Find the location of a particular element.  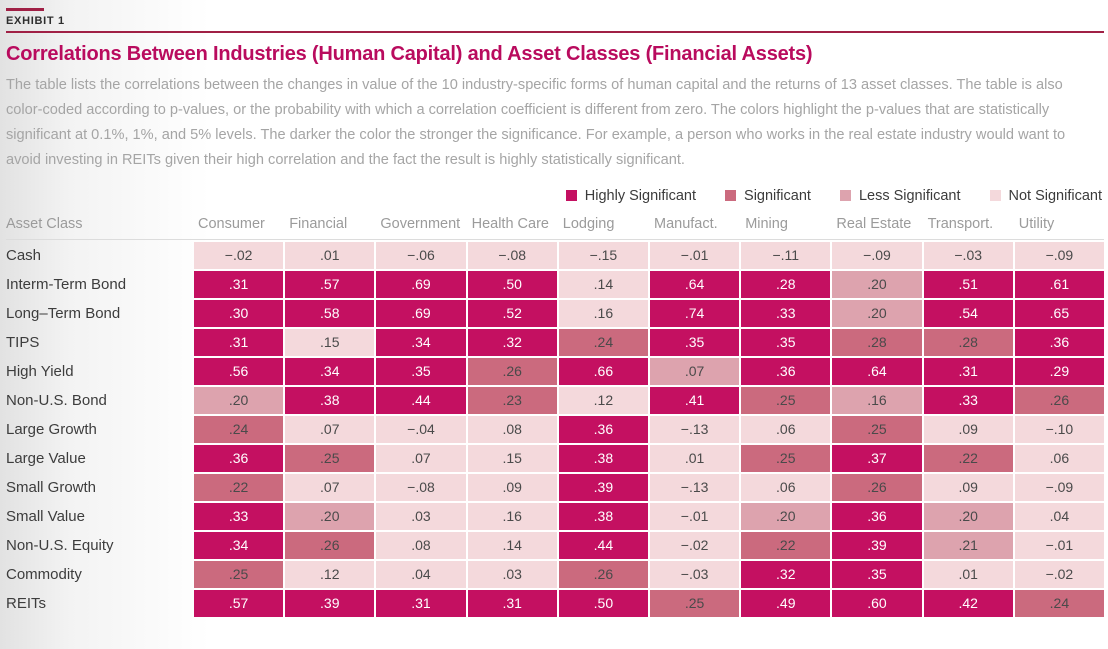

legend-item-less-significant: Less Significant is located at coordinates (900, 195).